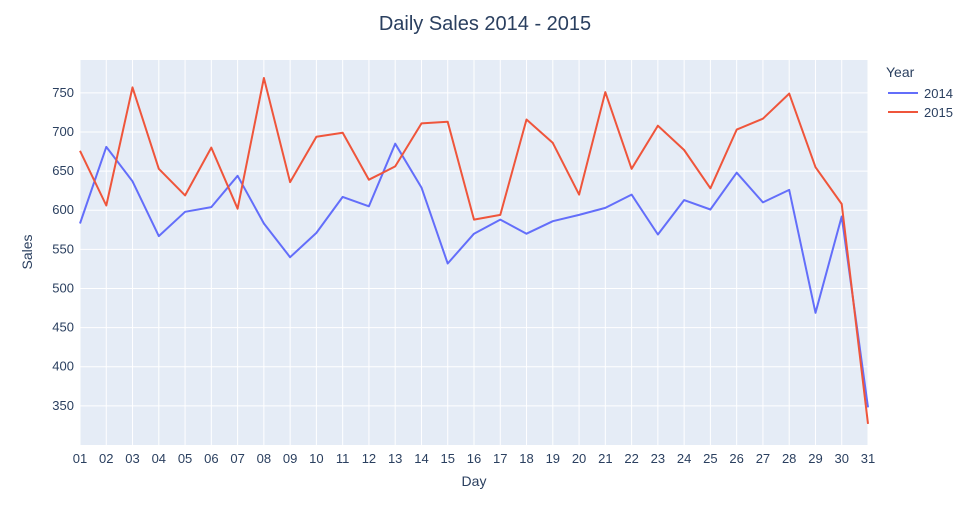 Image resolution: width=971 pixels, height=530 pixels. What do you see at coordinates (237, 458) in the screenshot?
I see `x-tick-label: 07` at bounding box center [237, 458].